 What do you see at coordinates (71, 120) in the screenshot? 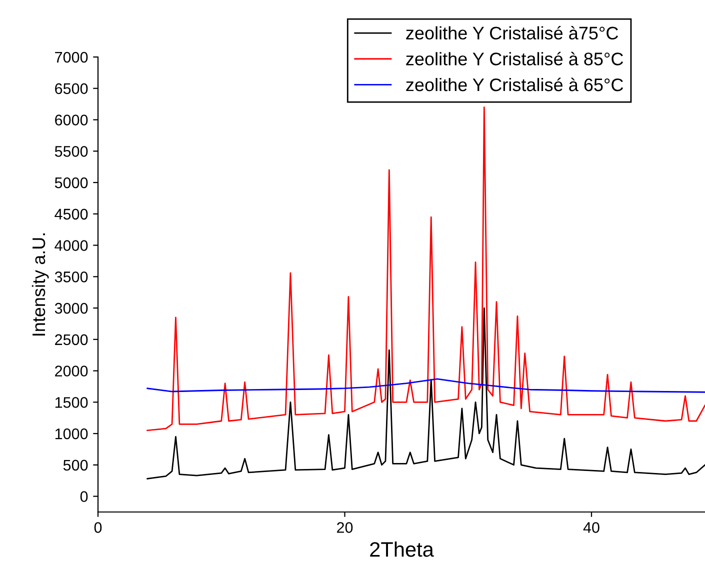
I see `y-tick-label: 6000` at bounding box center [71, 120].